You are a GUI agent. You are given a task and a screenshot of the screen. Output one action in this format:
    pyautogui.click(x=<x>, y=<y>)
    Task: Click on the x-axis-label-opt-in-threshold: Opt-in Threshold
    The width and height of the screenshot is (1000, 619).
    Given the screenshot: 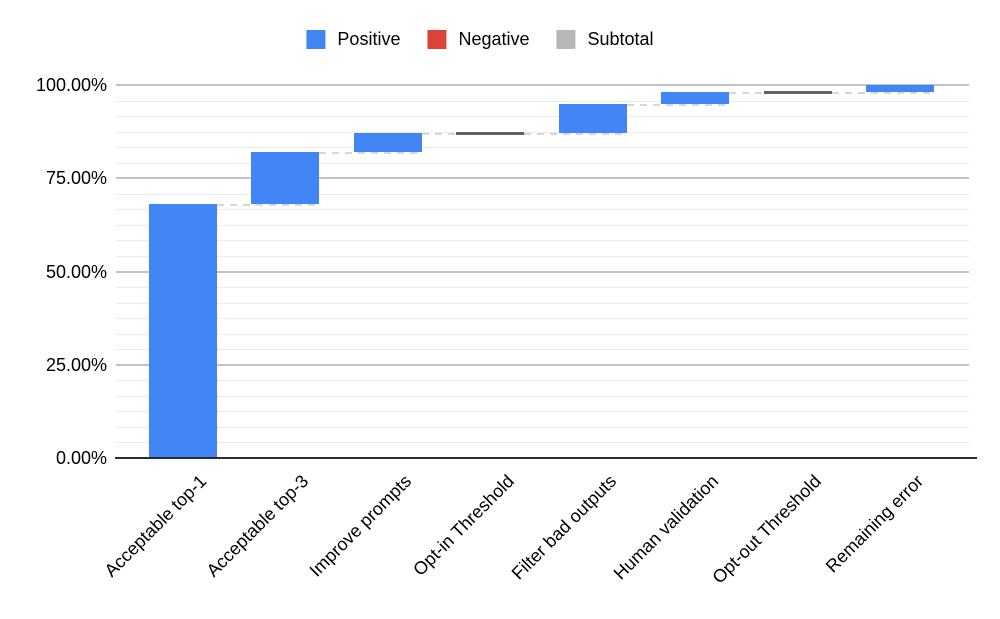 What is the action you would take?
    pyautogui.click(x=463, y=525)
    